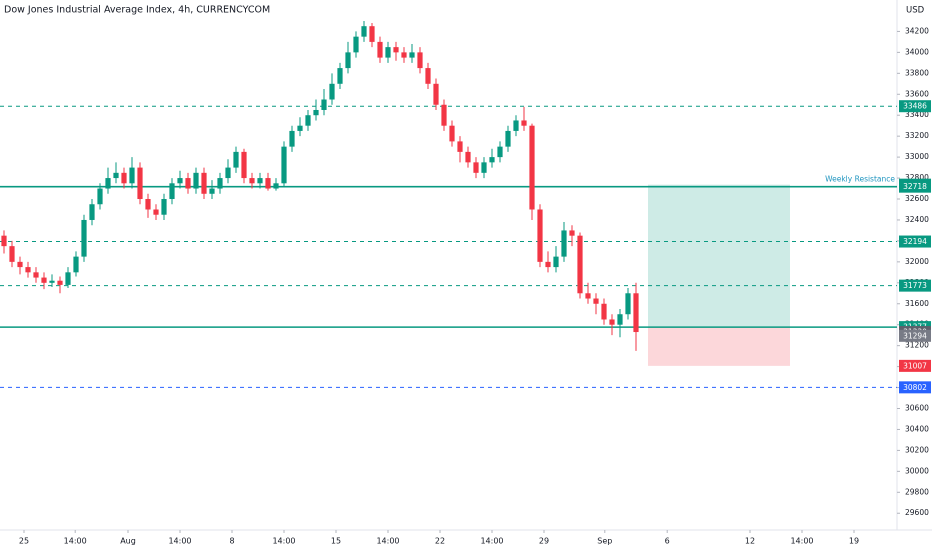  Describe the element at coordinates (917, 345) in the screenshot. I see `y-tick-label: 31200` at that location.